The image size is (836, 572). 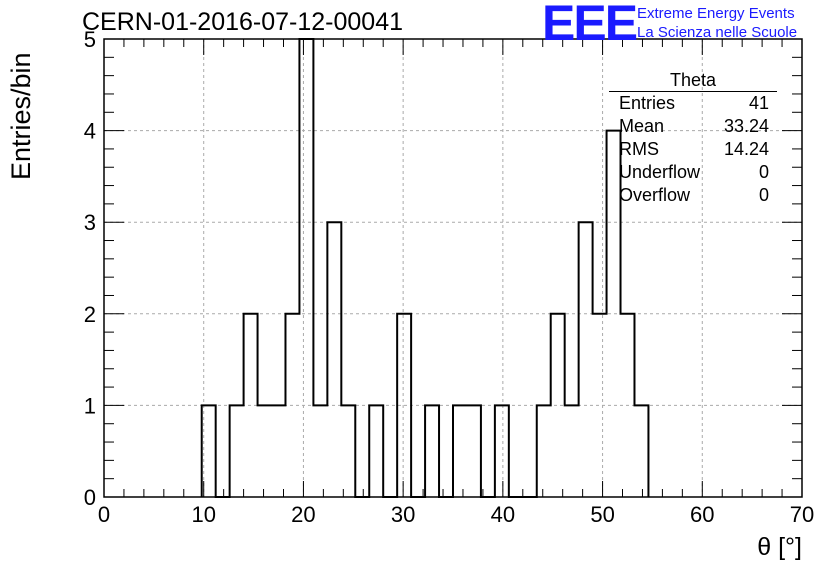 What do you see at coordinates (639, 149) in the screenshot?
I see `stats-label: RMS` at bounding box center [639, 149].